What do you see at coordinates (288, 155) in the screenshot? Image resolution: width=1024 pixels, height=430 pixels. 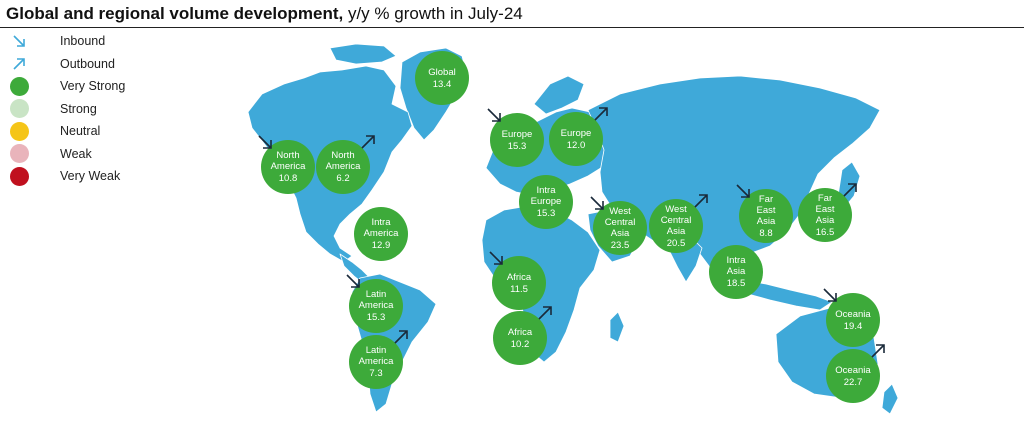 I see `region-name: North` at bounding box center [288, 155].